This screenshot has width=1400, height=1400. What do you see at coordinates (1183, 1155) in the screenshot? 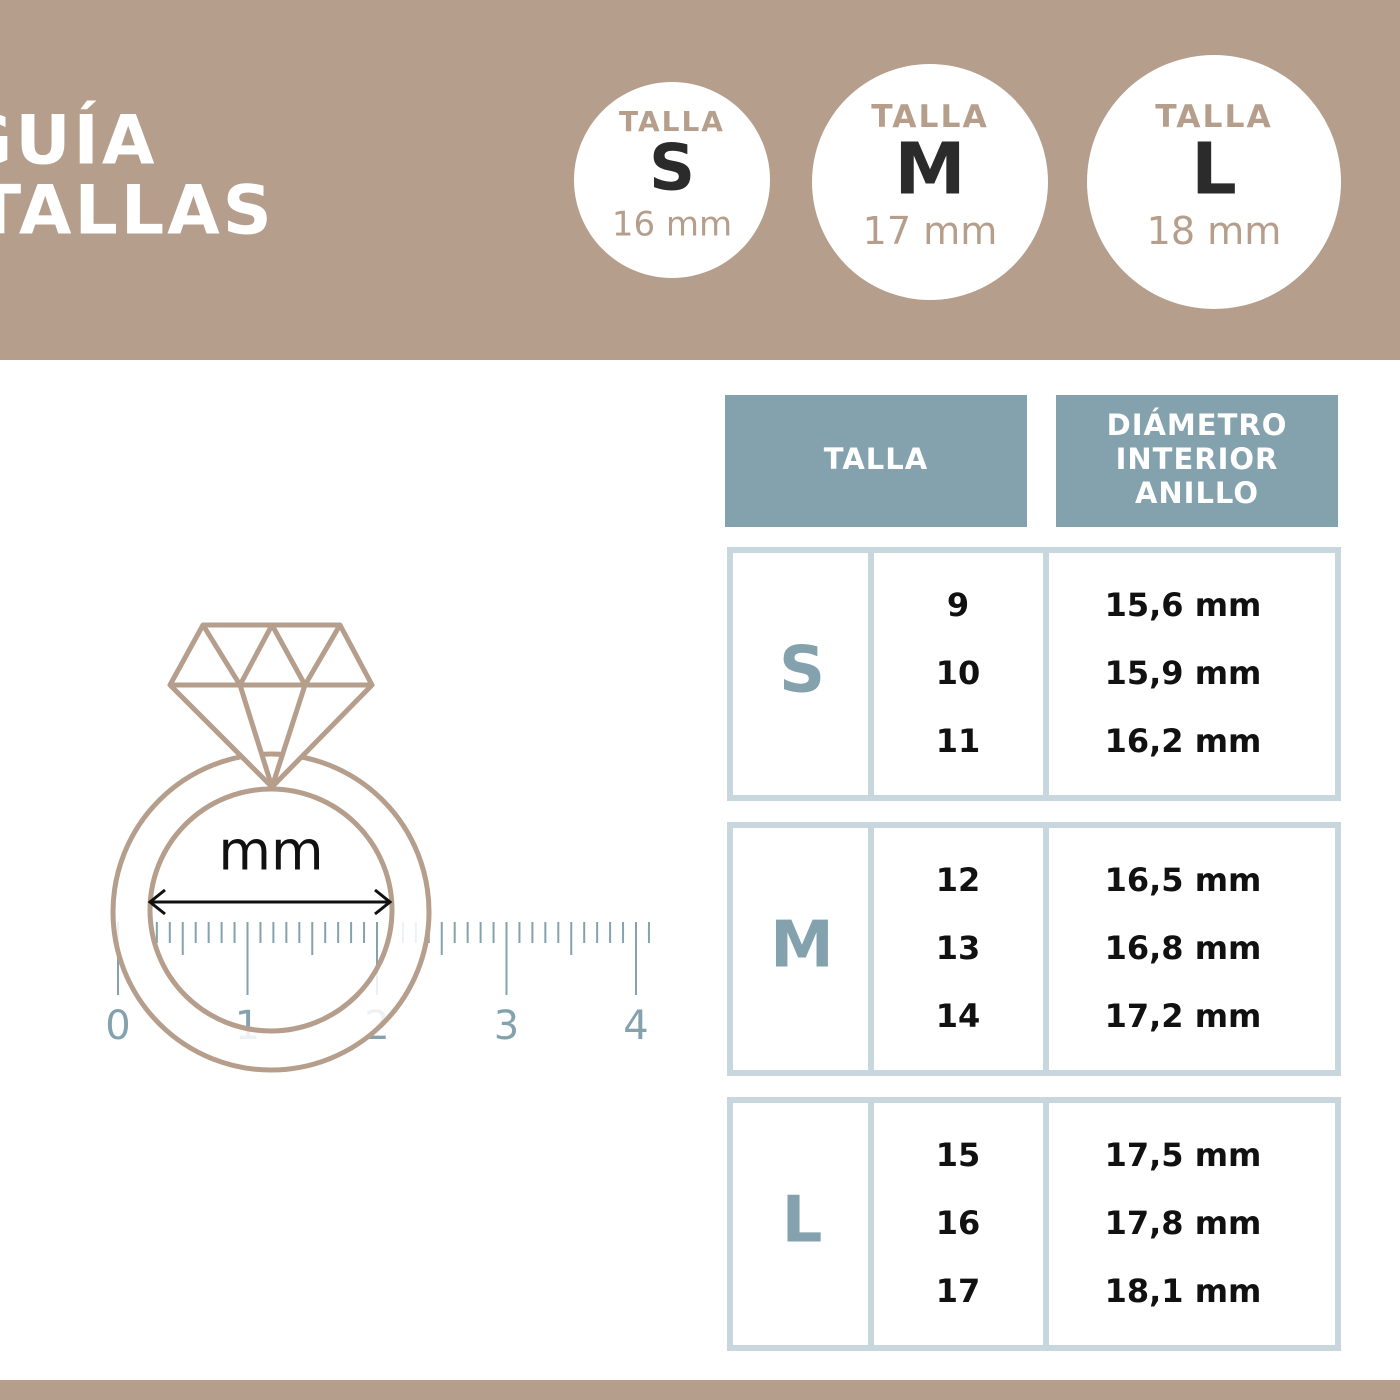
I see `ring-diameter: 17,5 mm` at bounding box center [1183, 1155].